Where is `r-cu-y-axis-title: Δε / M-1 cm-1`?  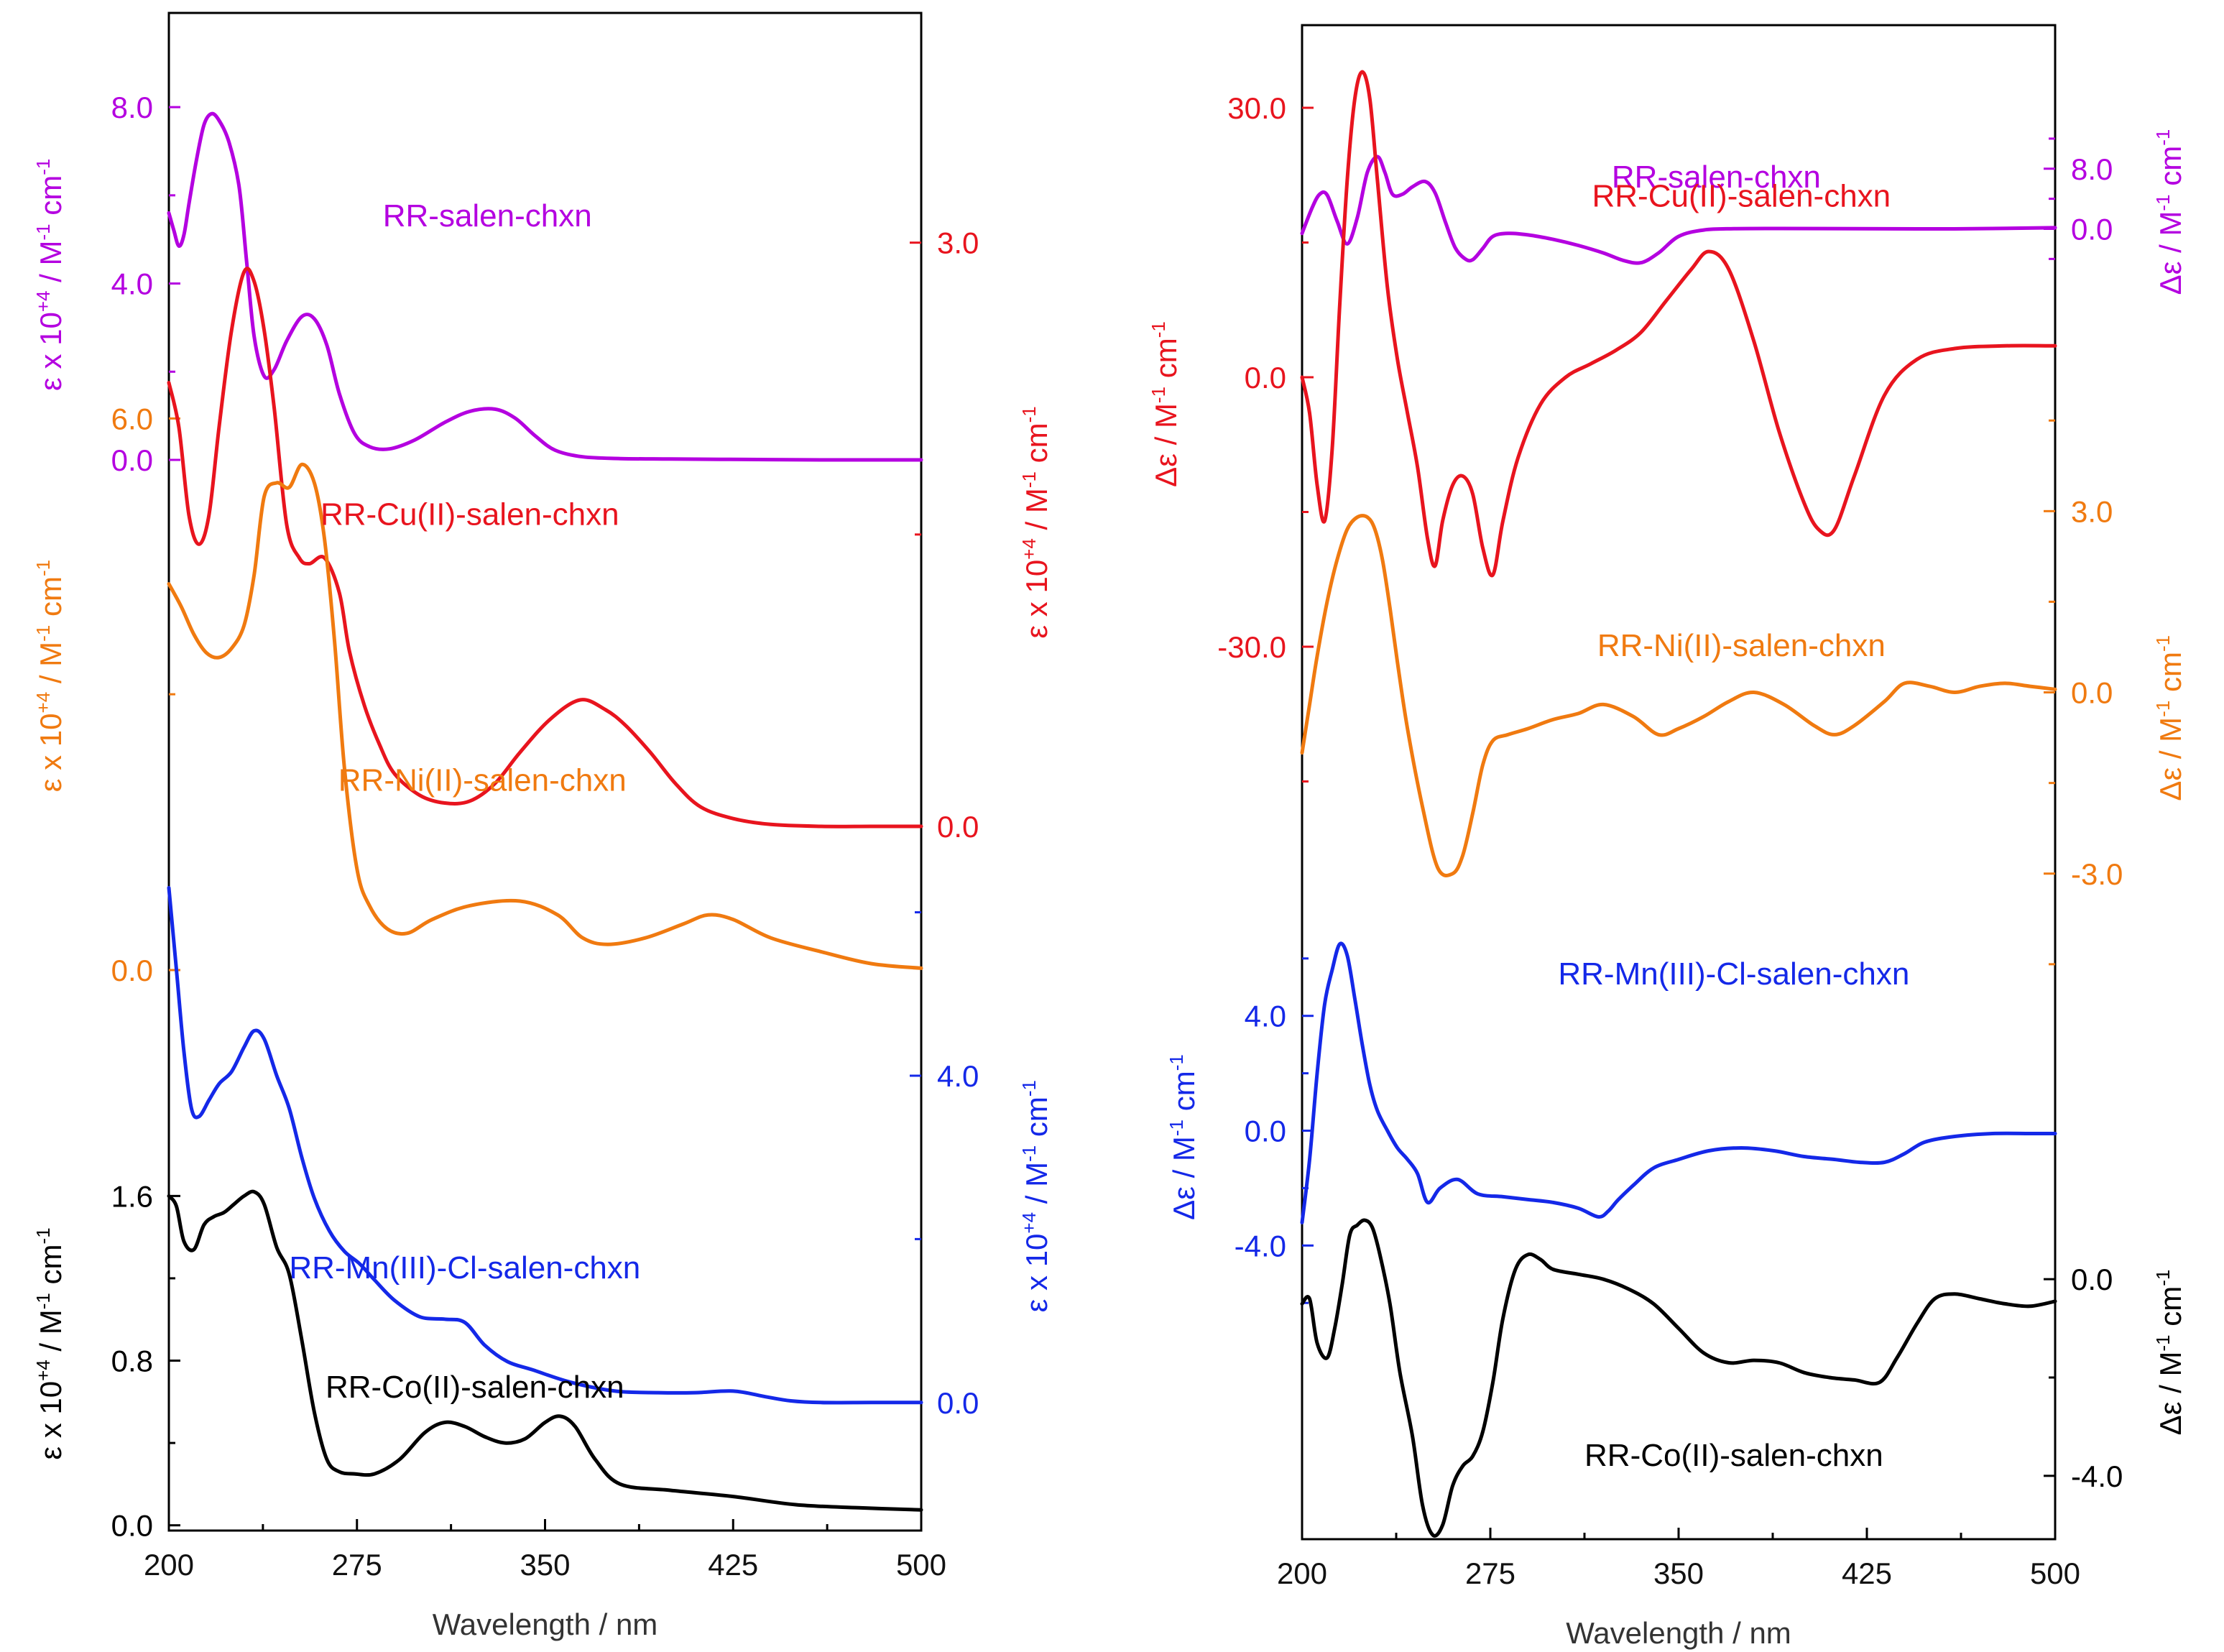 r-cu-y-axis-title: Δε / M-1 cm-1 is located at coordinates (1165, 404).